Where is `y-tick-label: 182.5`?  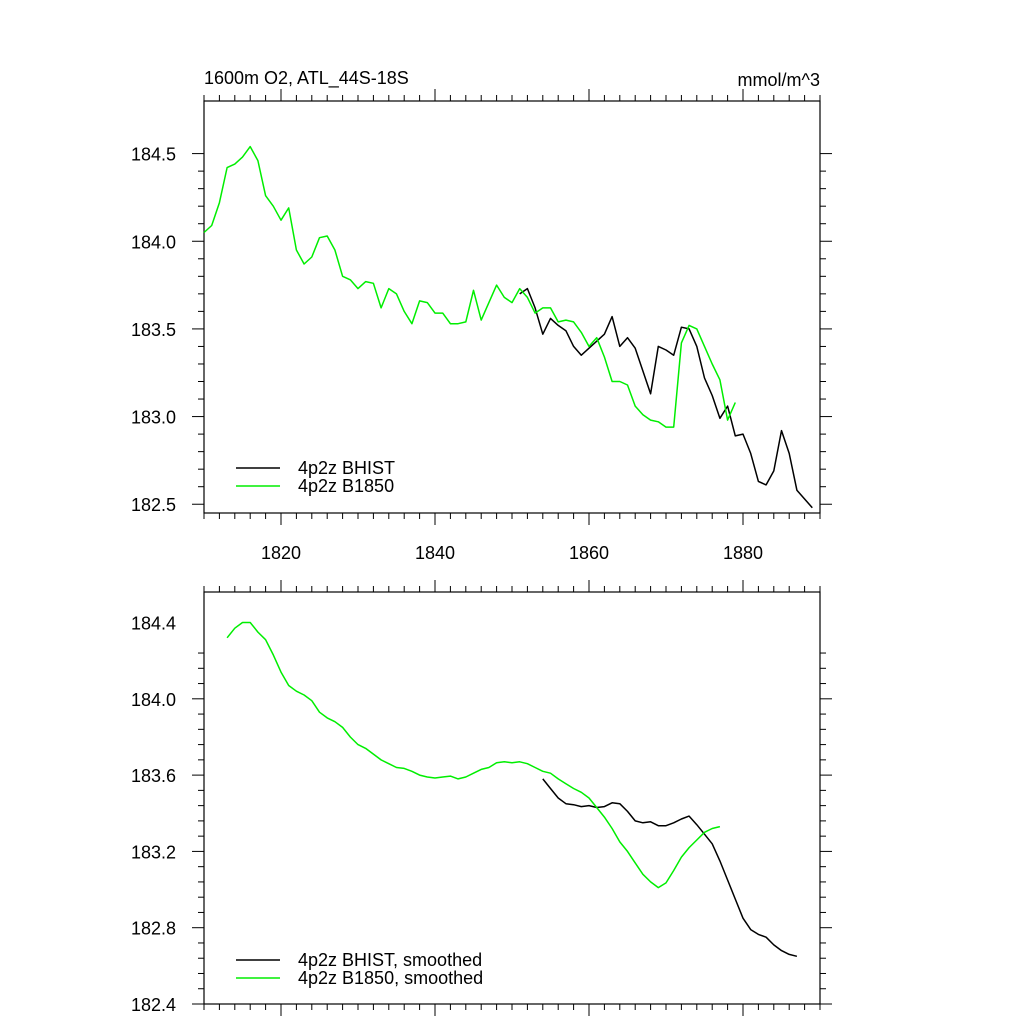
y-tick-label: 182.5 is located at coordinates (153, 505).